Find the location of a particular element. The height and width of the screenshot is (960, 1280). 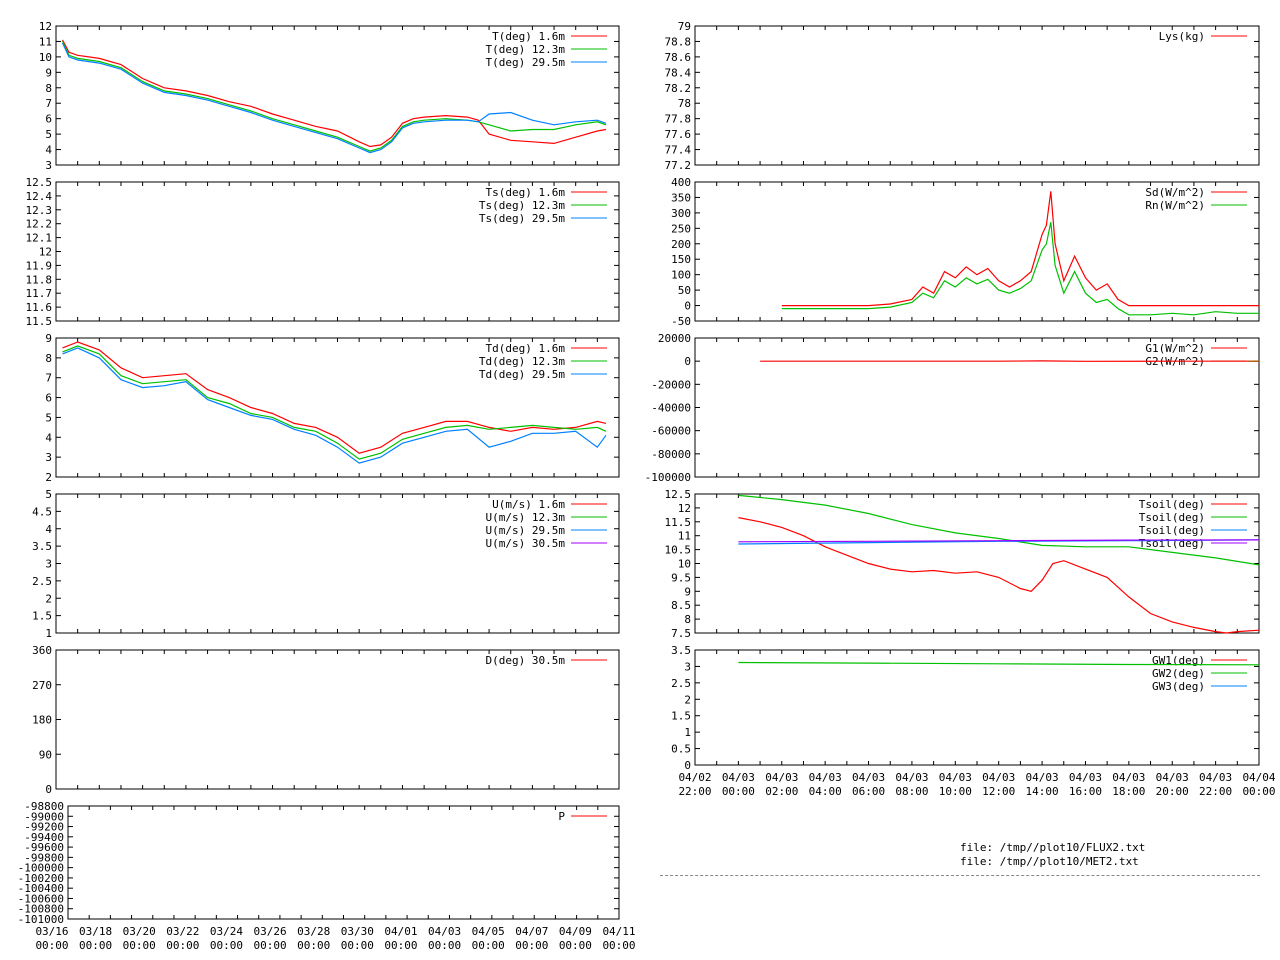

legend-label-Td: Td(deg) 1.6m is located at coordinates (526, 348).